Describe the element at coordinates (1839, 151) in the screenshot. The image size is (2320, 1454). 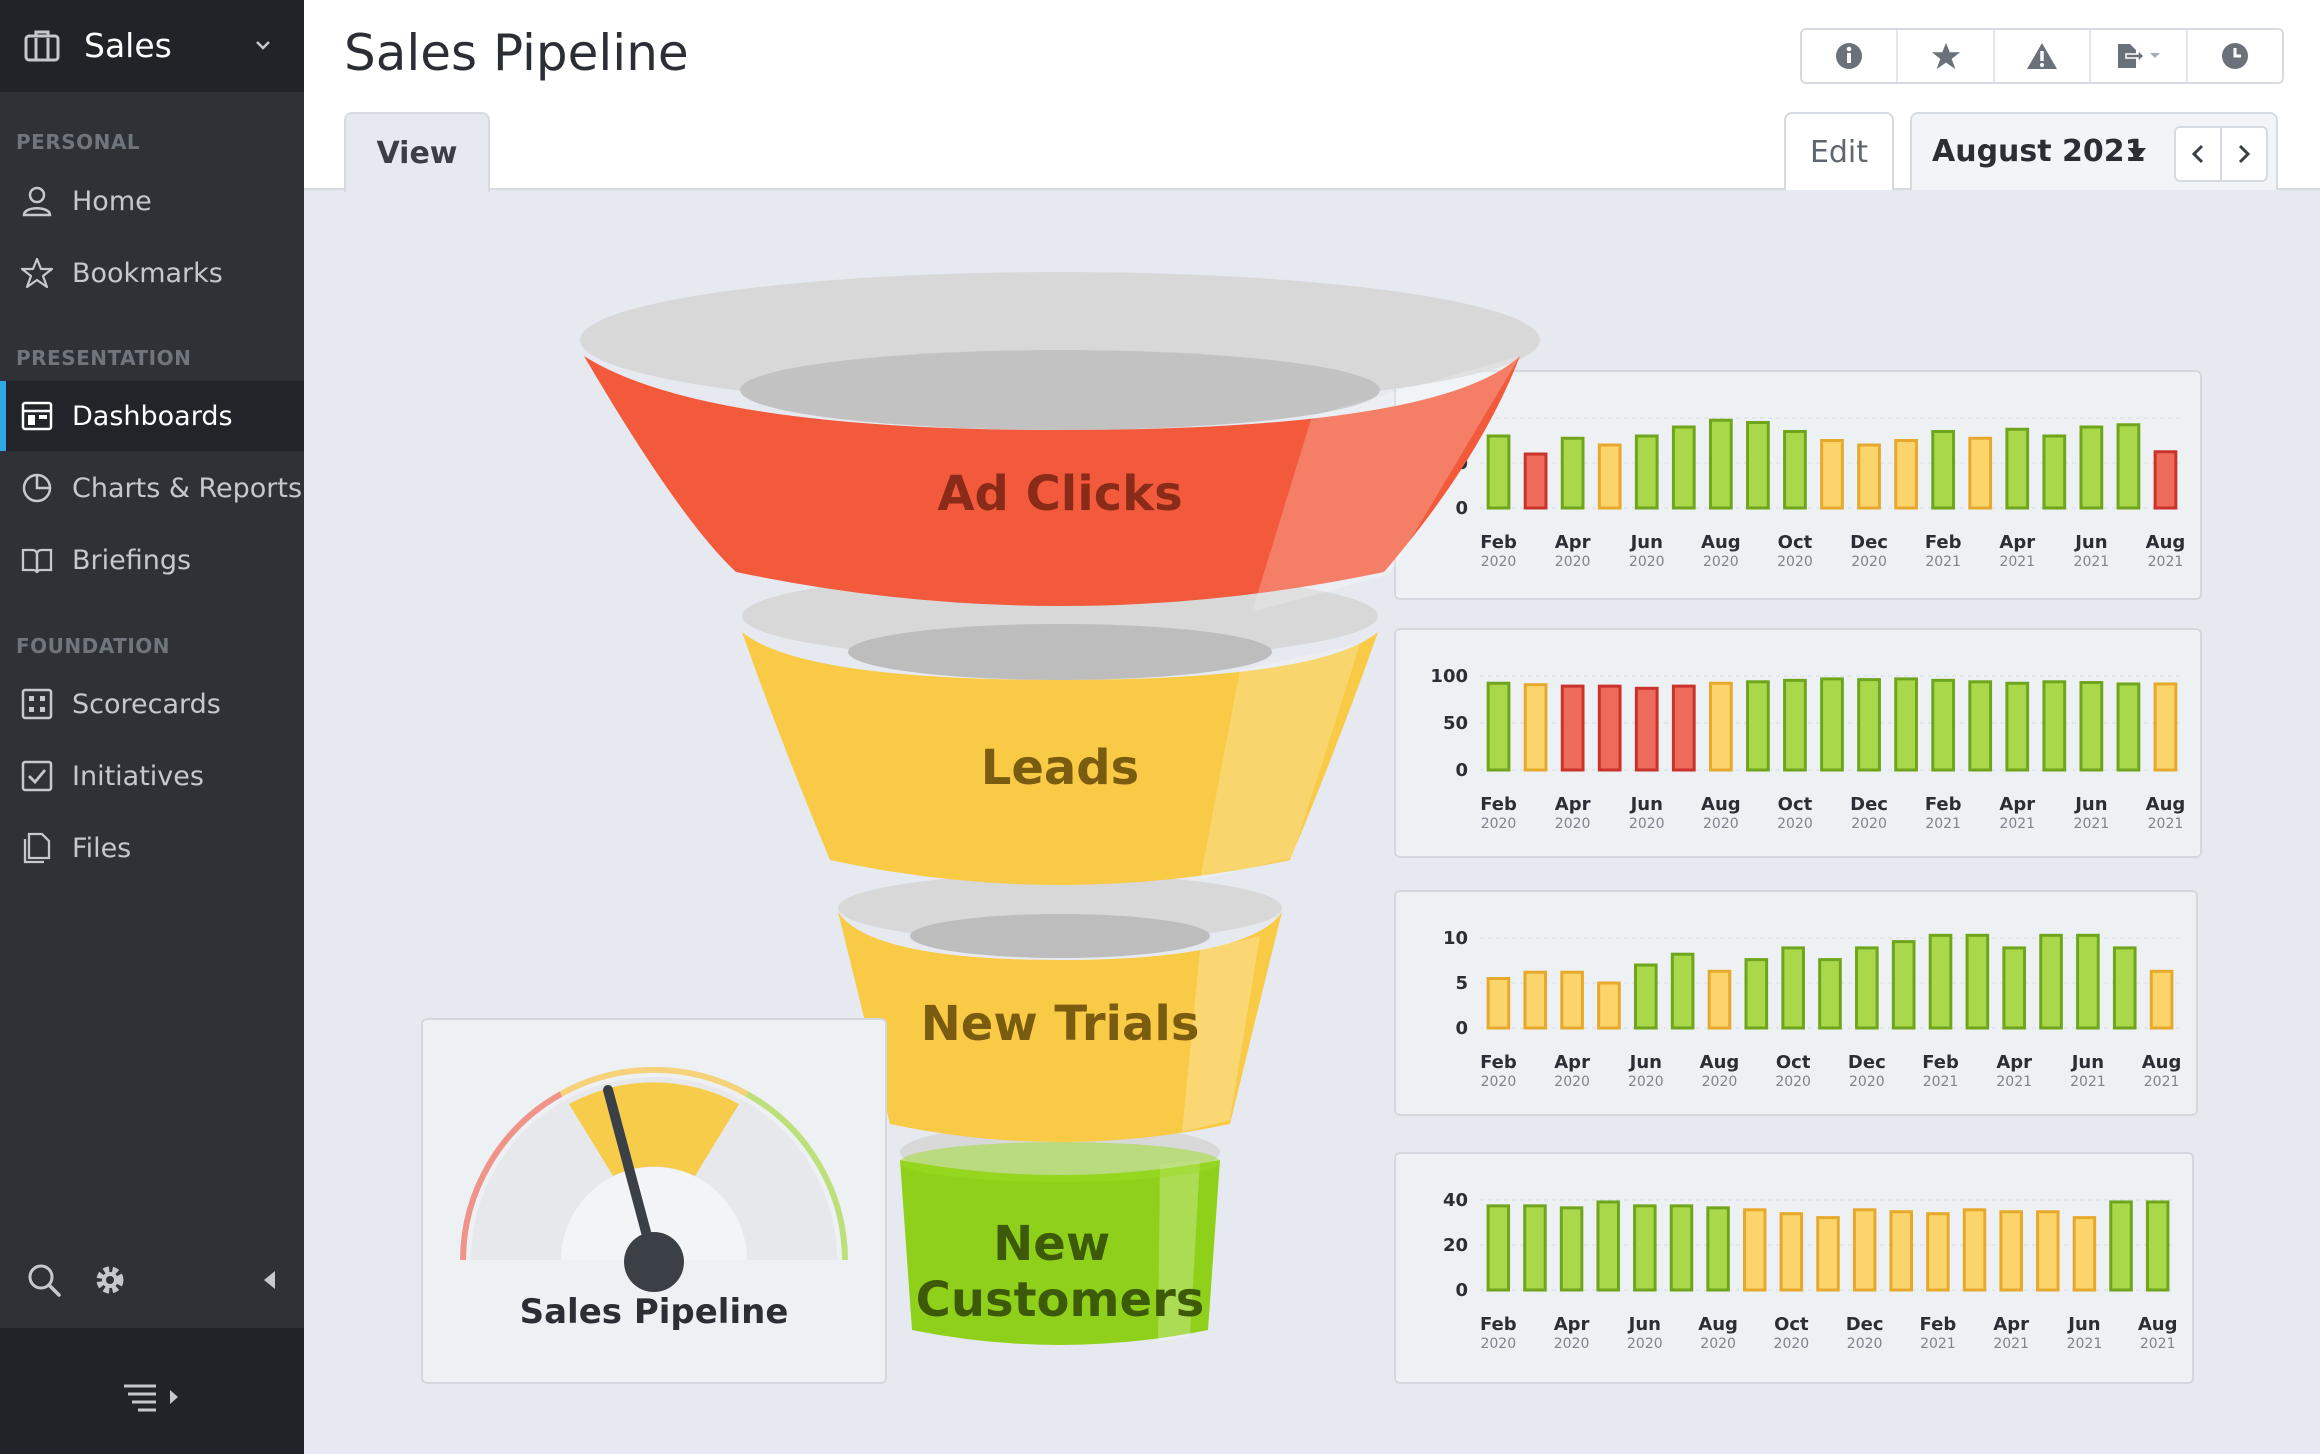
I see `tab-edit: Edit` at that location.